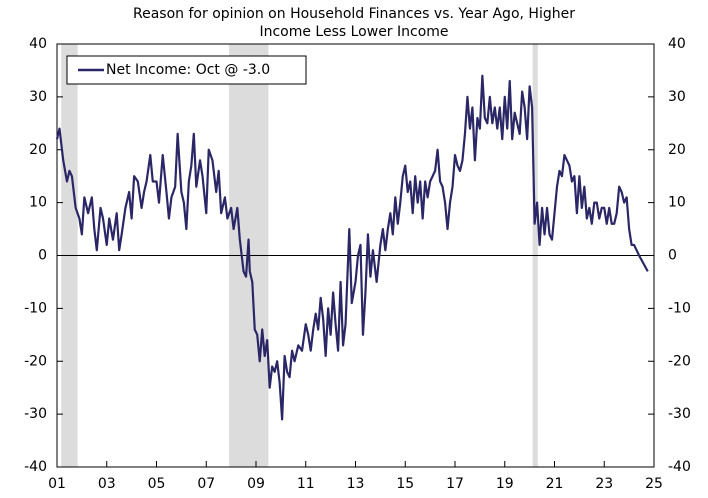  What do you see at coordinates (306, 484) in the screenshot?
I see `x-tick-label: 11` at bounding box center [306, 484].